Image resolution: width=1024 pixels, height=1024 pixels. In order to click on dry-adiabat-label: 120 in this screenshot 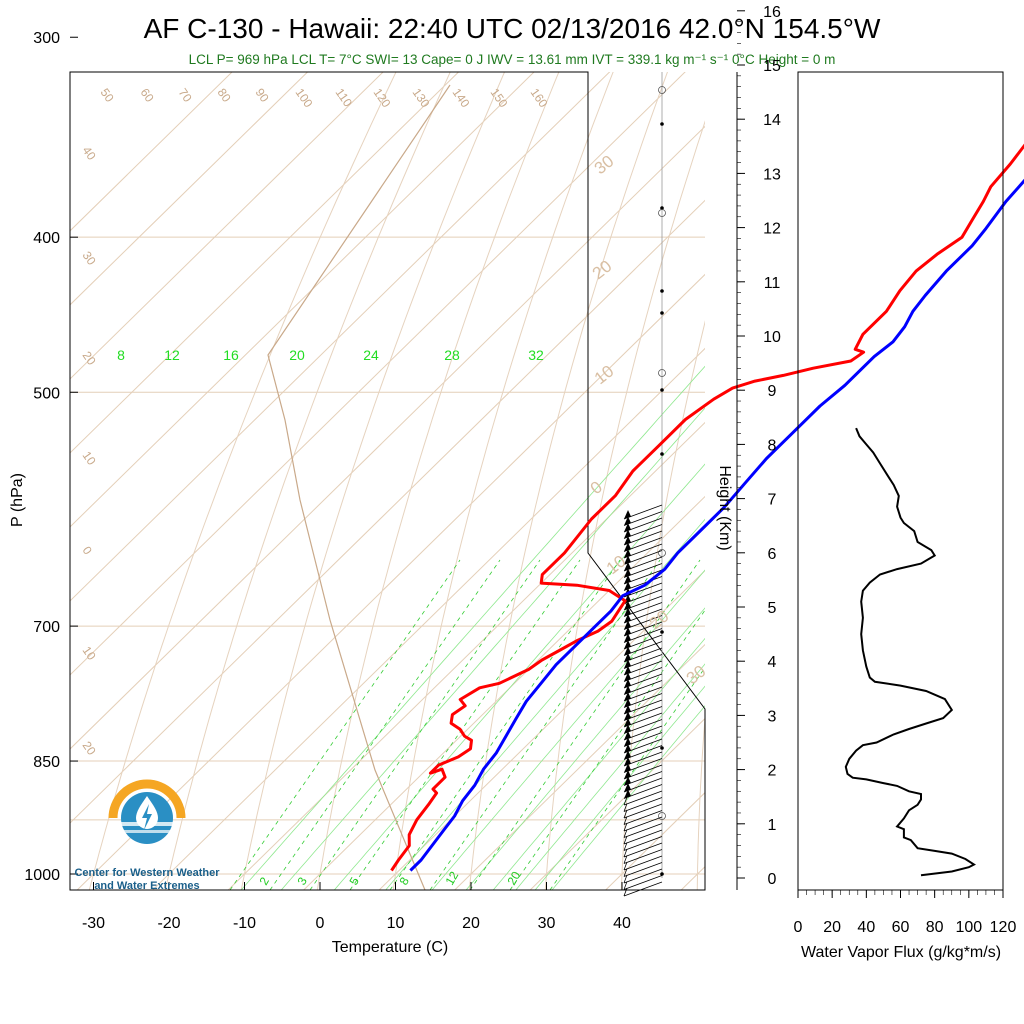, I will do `click(382, 98)`.